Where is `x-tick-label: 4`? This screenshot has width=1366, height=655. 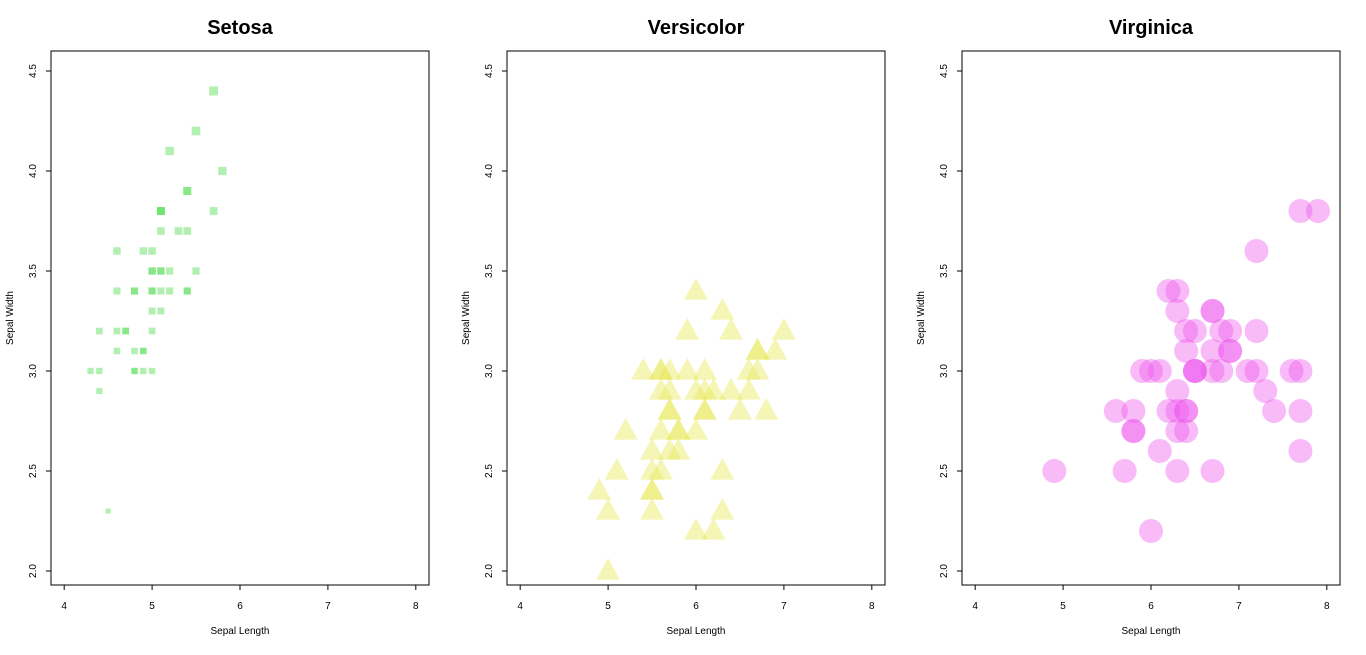 x-tick-label: 4 is located at coordinates (520, 606).